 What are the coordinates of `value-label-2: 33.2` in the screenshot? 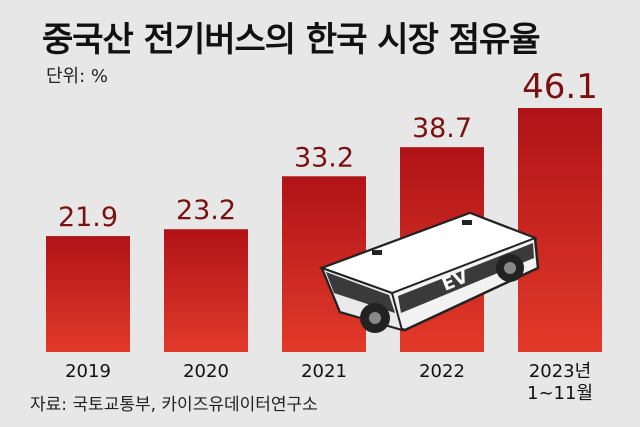 It's located at (324, 157).